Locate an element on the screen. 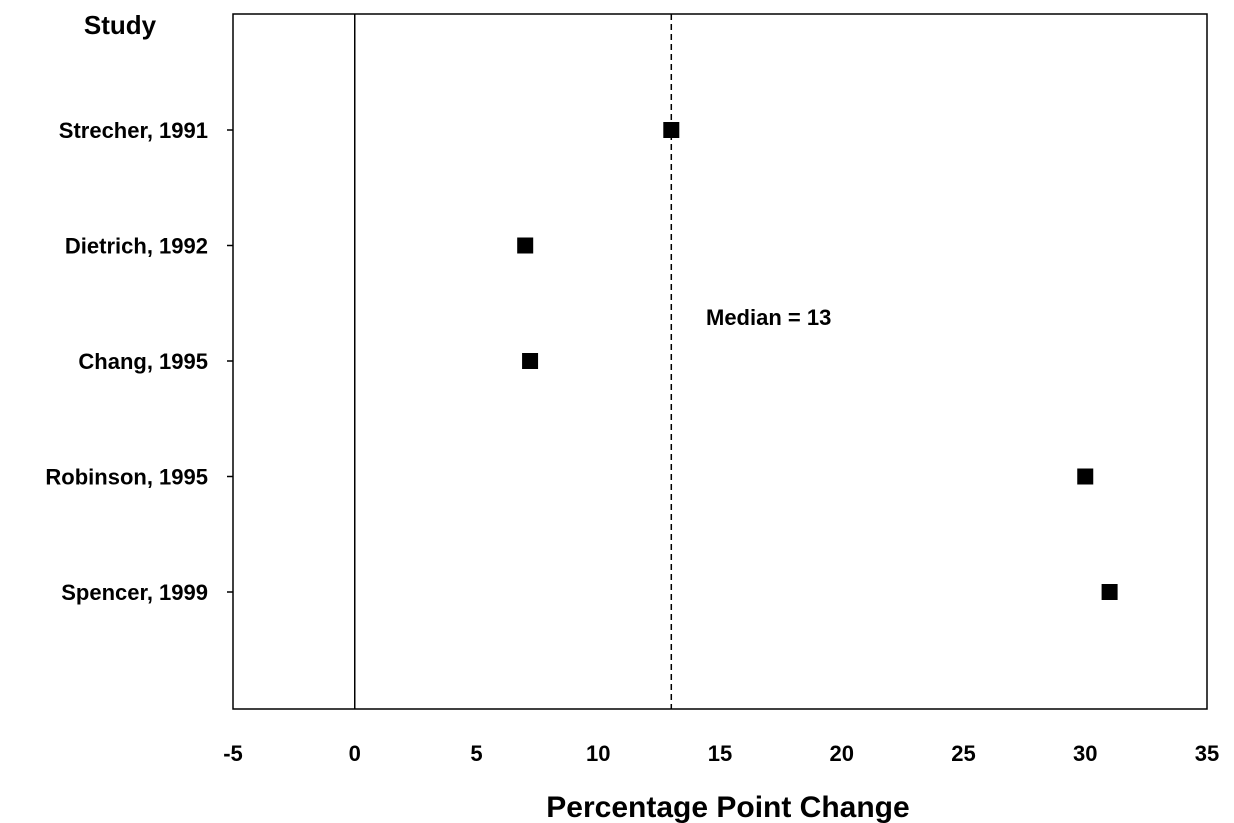 The height and width of the screenshot is (823, 1234). column-title: Study is located at coordinates (120, 25).